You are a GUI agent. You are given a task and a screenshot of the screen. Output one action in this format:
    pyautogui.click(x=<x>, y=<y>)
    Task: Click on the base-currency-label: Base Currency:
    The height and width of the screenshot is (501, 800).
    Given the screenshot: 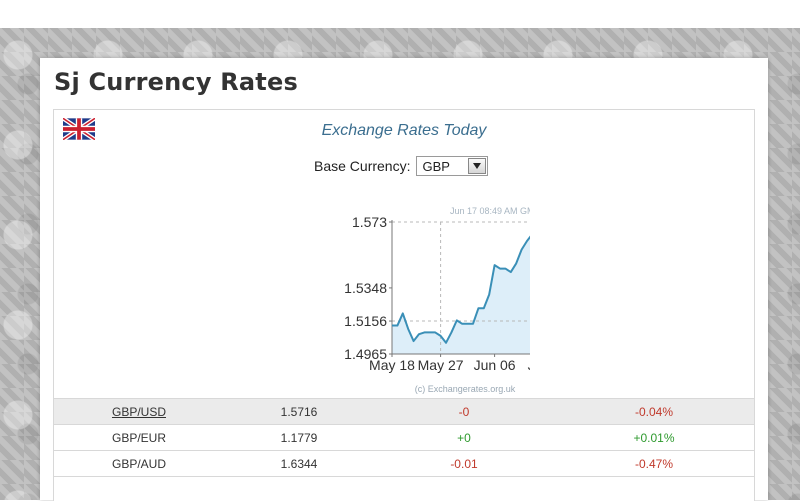 What is the action you would take?
    pyautogui.click(x=362, y=166)
    